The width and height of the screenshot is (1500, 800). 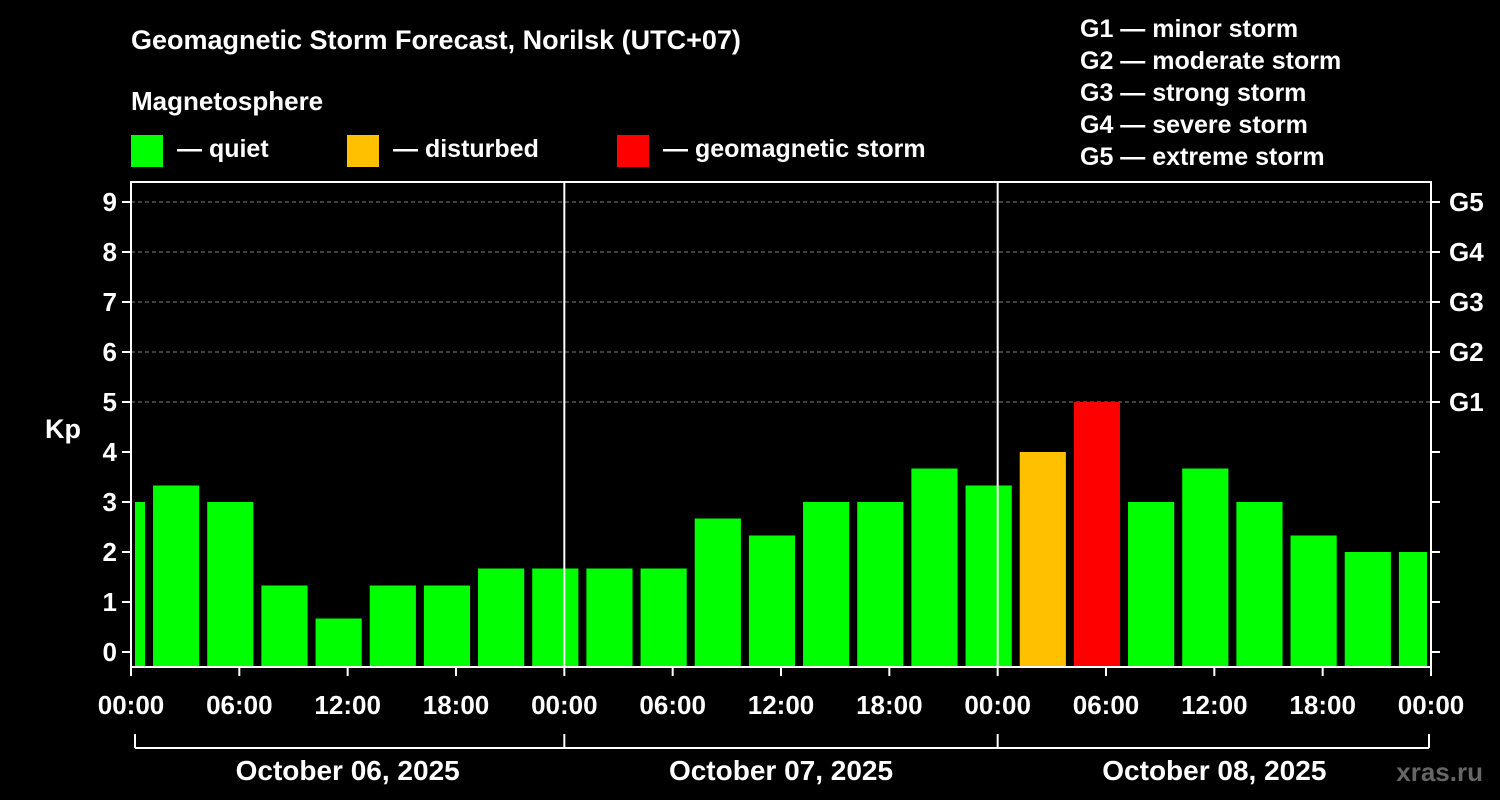 What do you see at coordinates (117, 427) in the screenshot?
I see `y-axis: 0 1 2 3 4 5 6 7 8 9` at bounding box center [117, 427].